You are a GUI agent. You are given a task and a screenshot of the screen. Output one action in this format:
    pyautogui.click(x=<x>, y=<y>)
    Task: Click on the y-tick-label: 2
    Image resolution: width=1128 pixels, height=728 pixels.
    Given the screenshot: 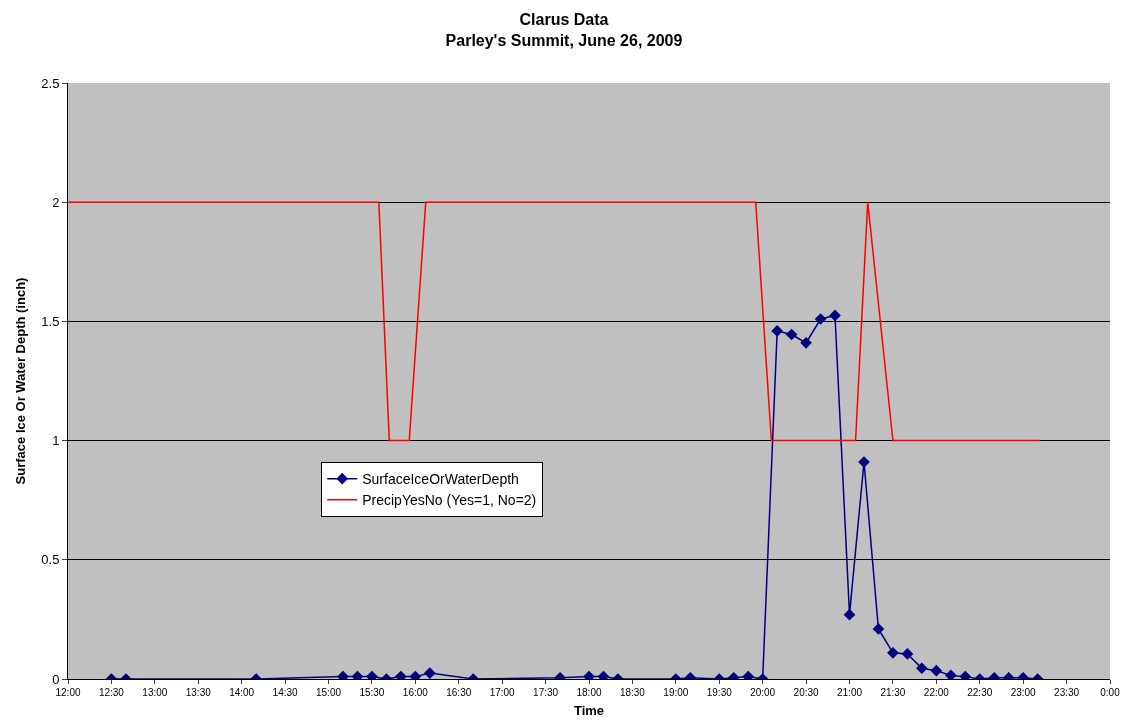 What is the action you would take?
    pyautogui.click(x=56, y=202)
    